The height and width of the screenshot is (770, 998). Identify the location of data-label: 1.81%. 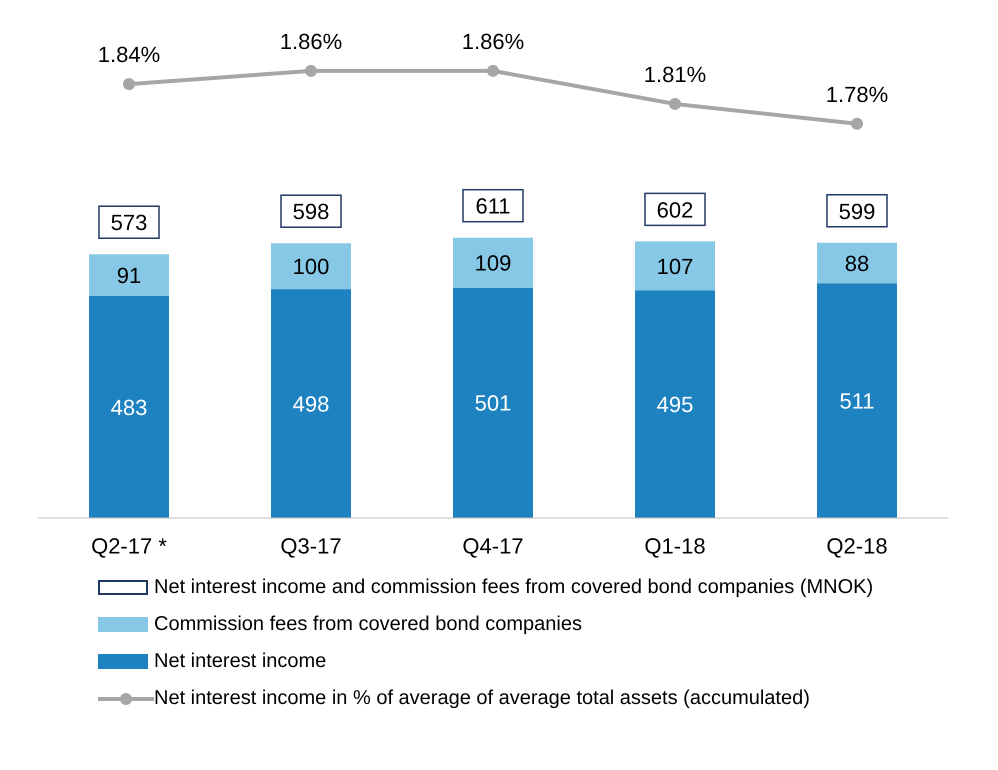
(675, 74).